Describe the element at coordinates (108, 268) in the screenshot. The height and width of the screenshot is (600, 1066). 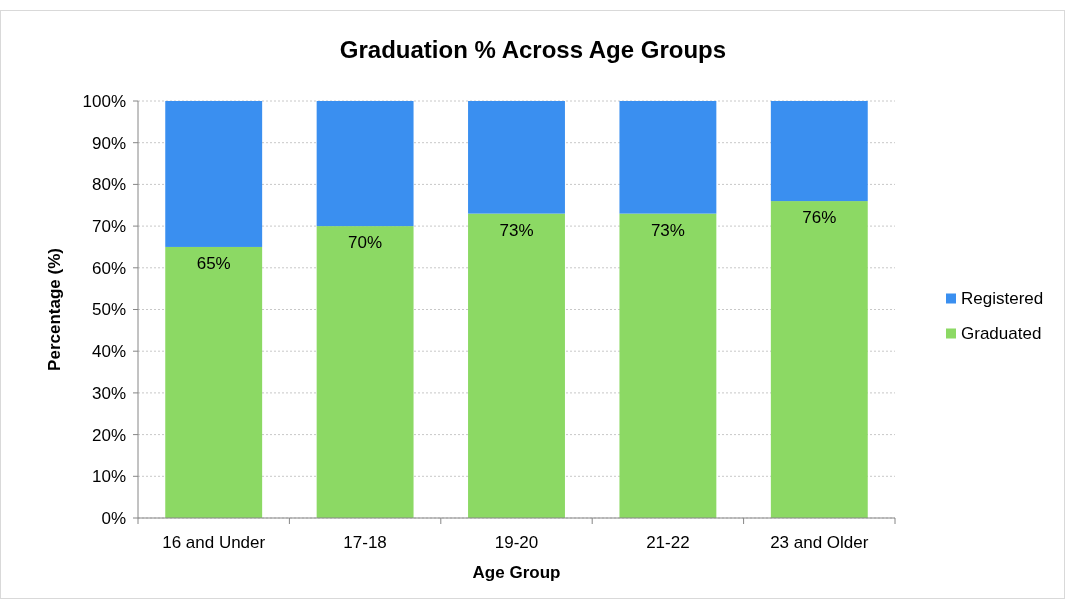
I see `y-tick-label: 60%` at that location.